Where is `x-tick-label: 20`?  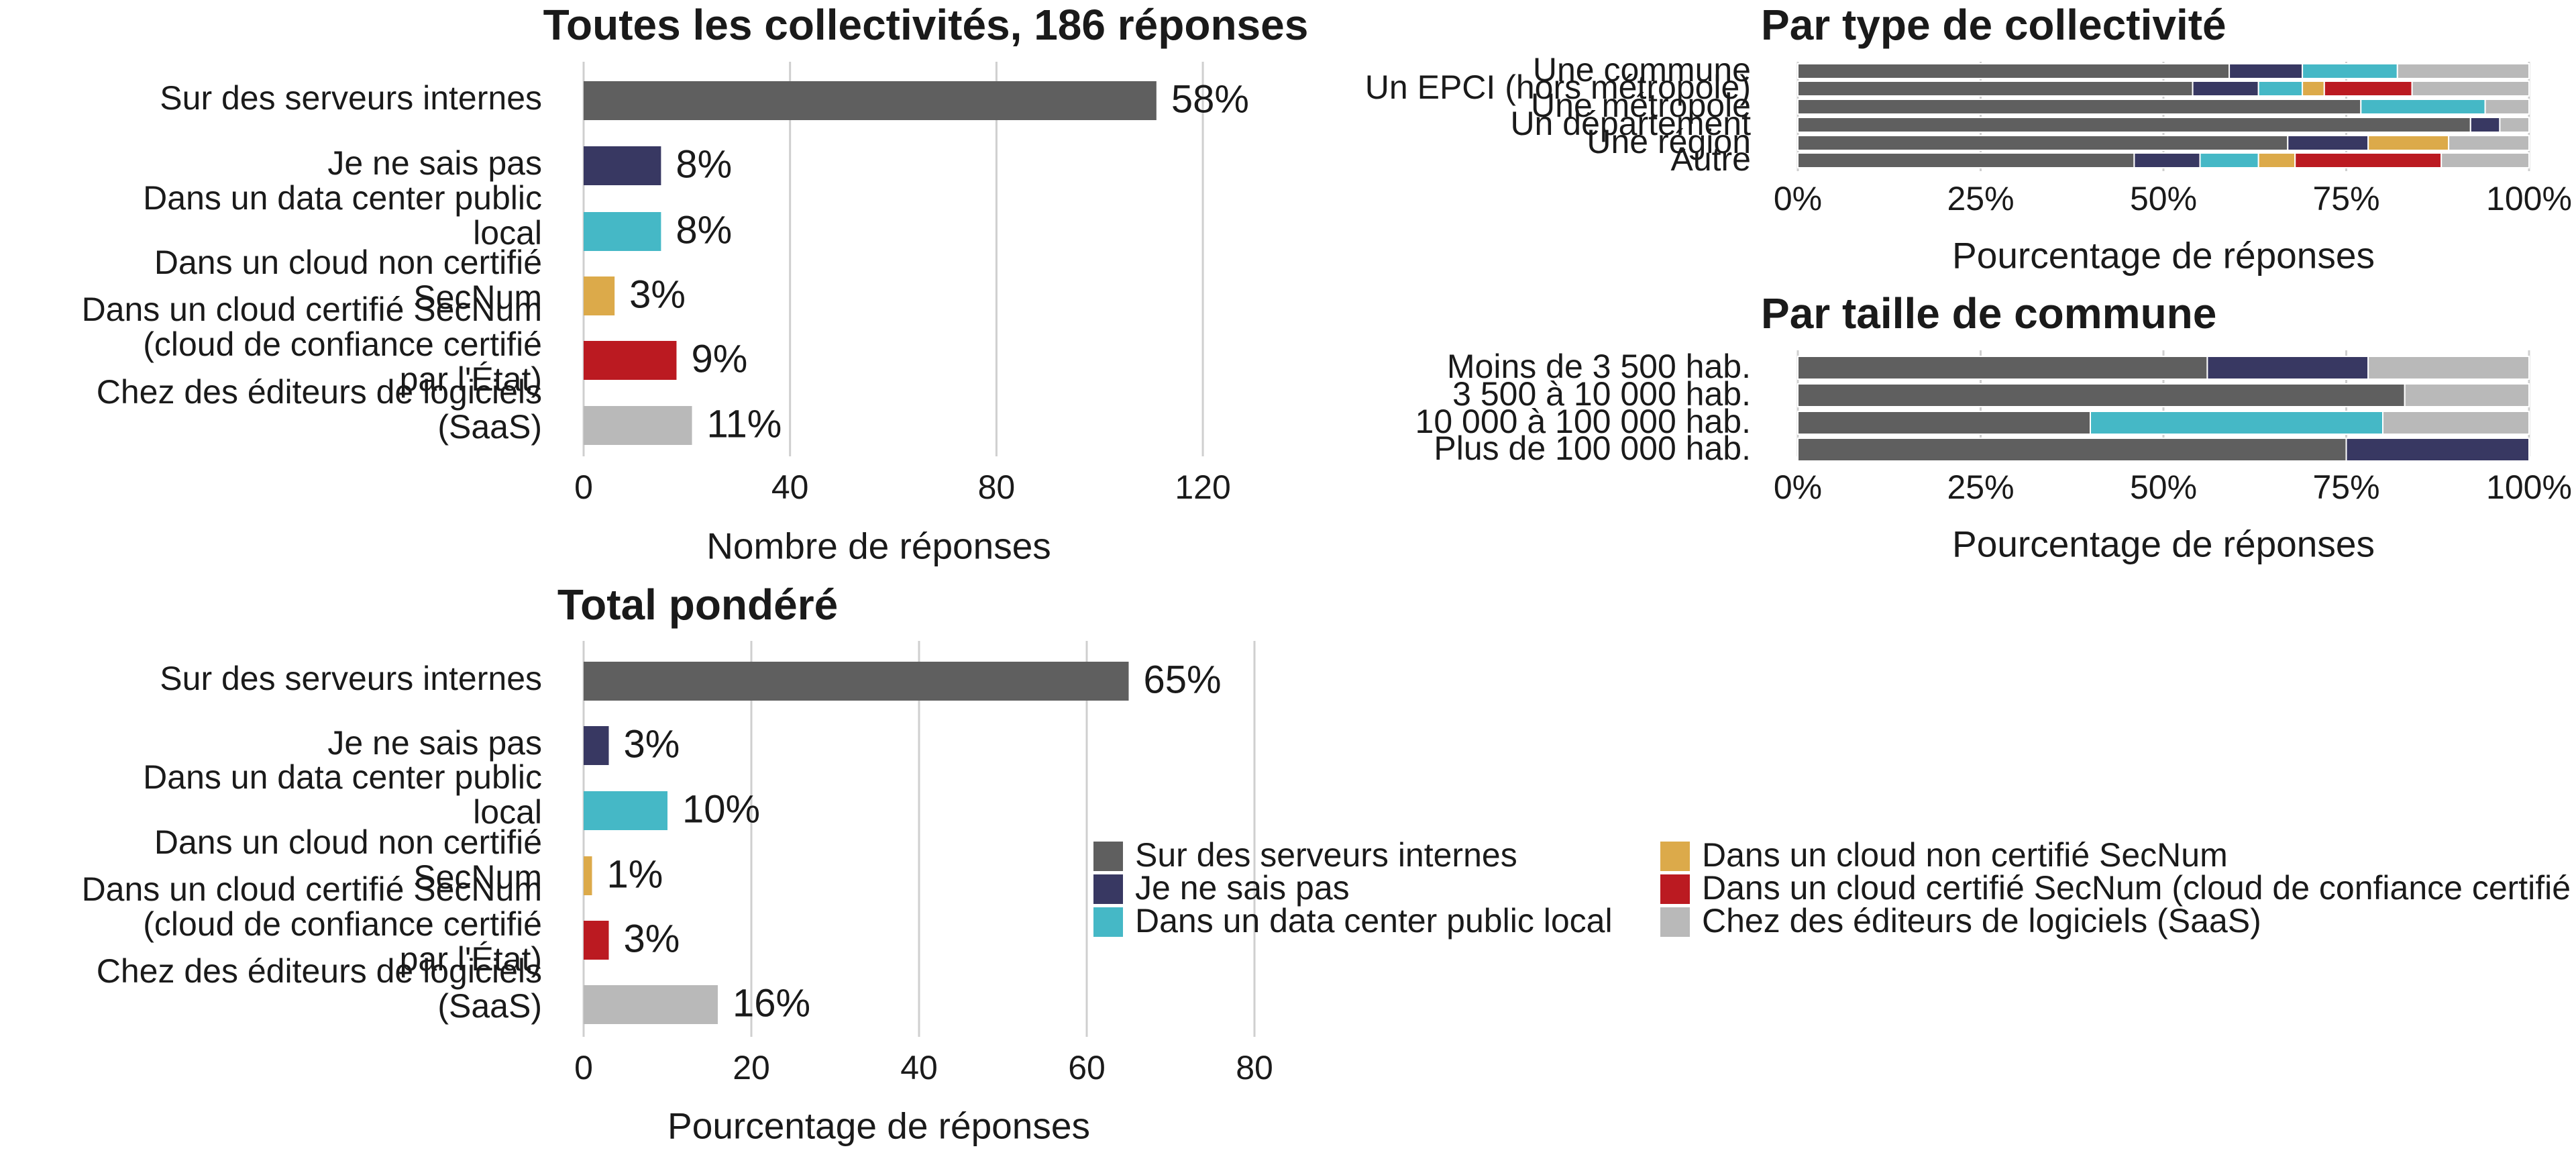
x-tick-label: 20 is located at coordinates (751, 1067).